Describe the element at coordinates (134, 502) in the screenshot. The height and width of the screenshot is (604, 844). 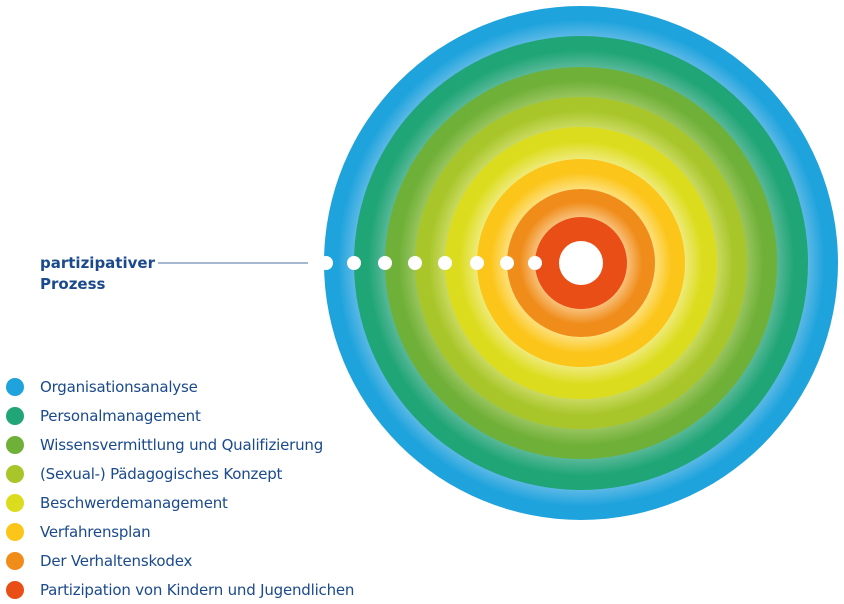
I see `legend-label: Beschwerdemanagement` at that location.